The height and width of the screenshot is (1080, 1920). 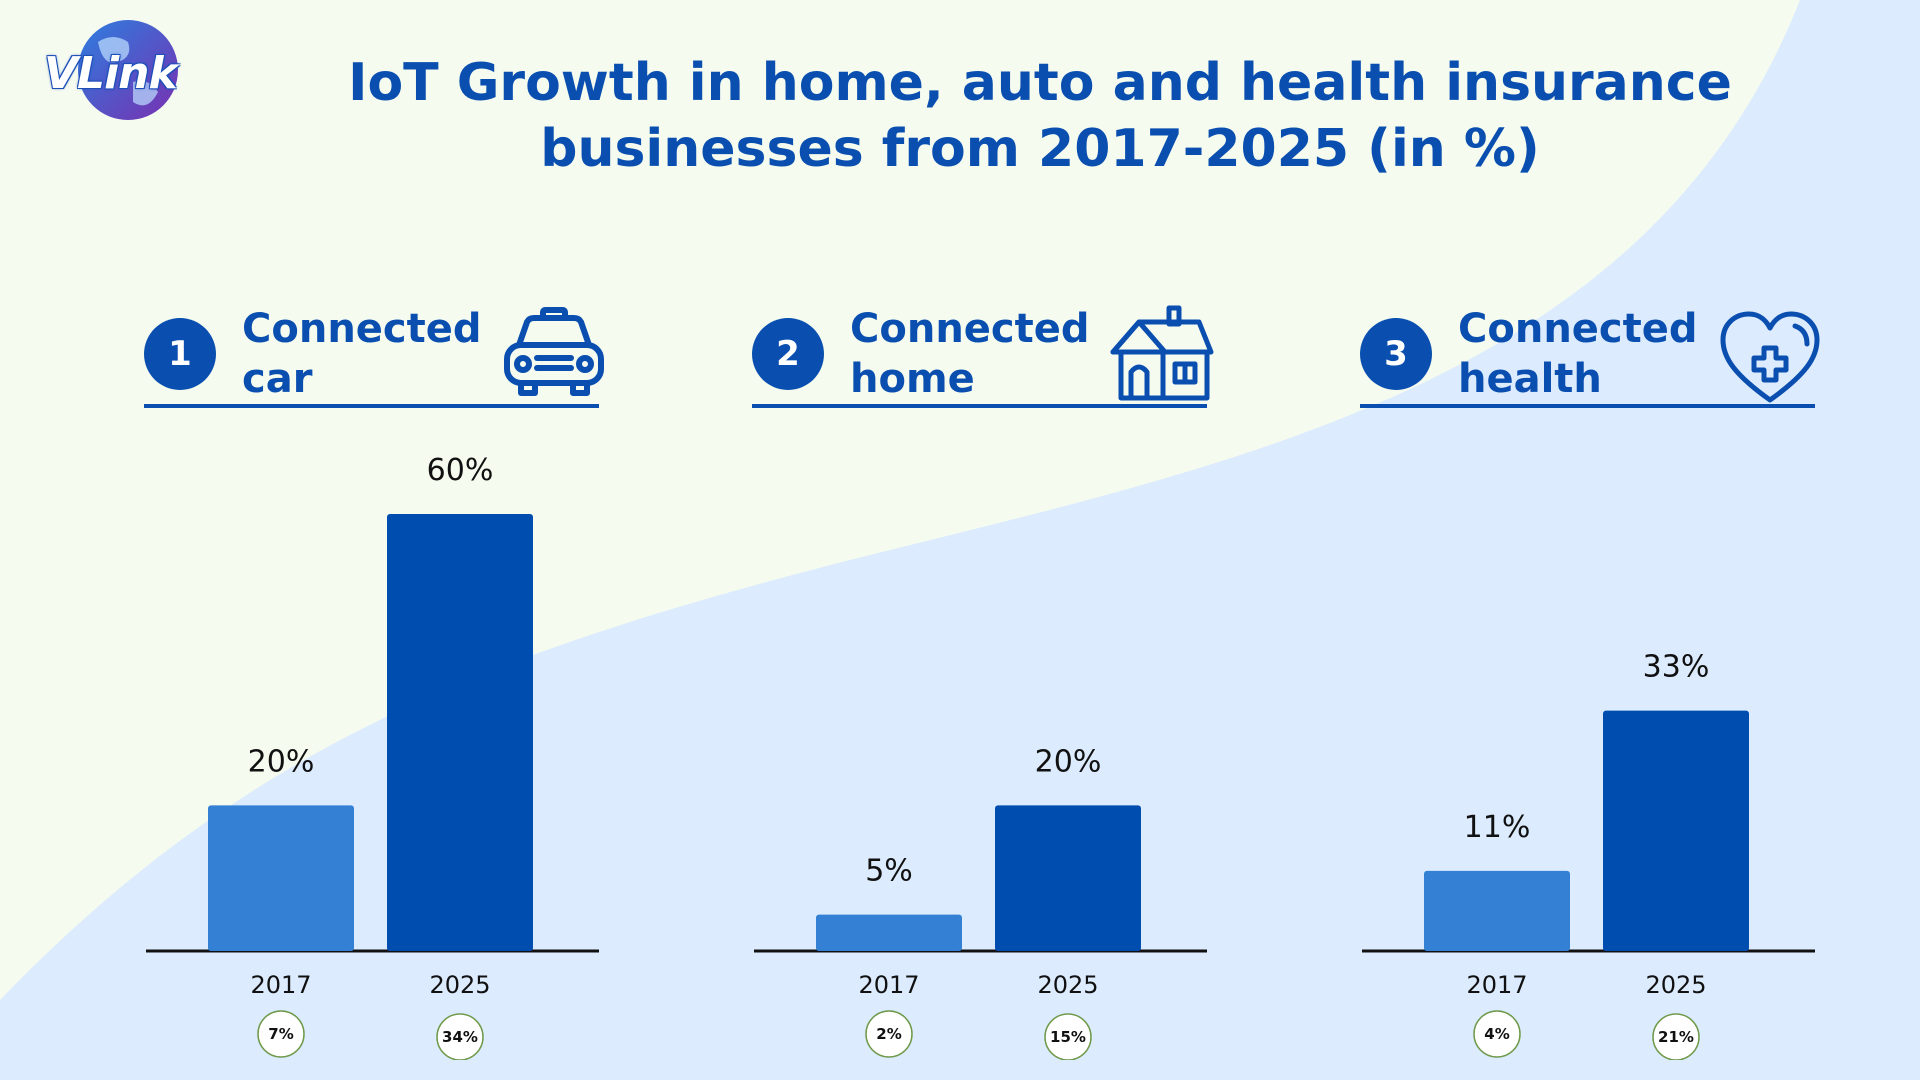 I want to click on panel-title: Connected home, so click(x=970, y=354).